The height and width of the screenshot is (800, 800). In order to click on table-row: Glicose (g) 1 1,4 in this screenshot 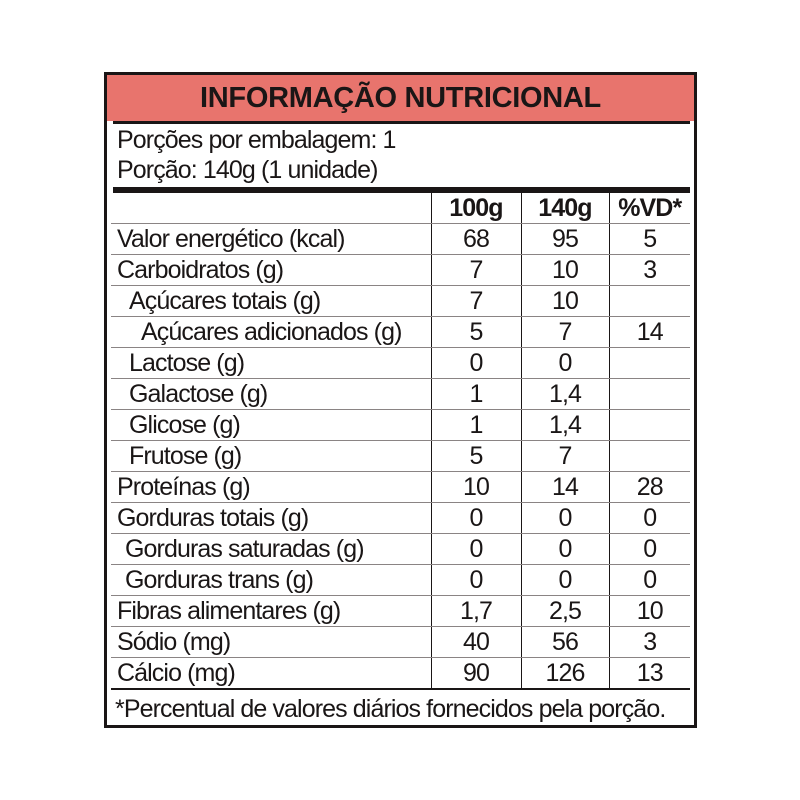, I will do `click(400, 425)`.